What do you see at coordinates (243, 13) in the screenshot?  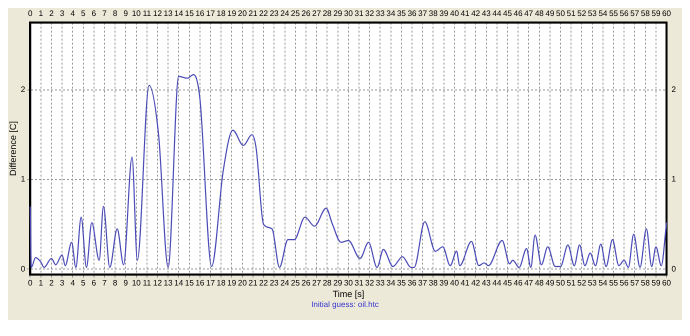 I see `x2-tick-label: 20` at bounding box center [243, 13].